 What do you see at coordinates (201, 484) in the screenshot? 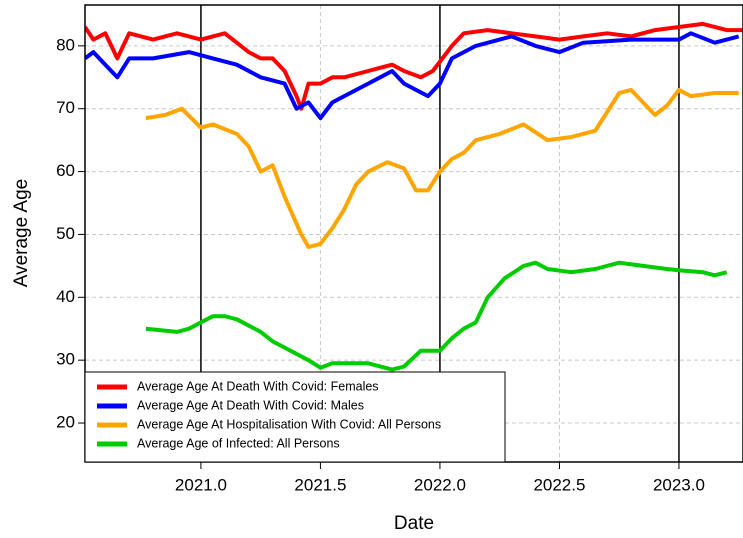
I see `x-tick-label: 2021.0` at bounding box center [201, 484].